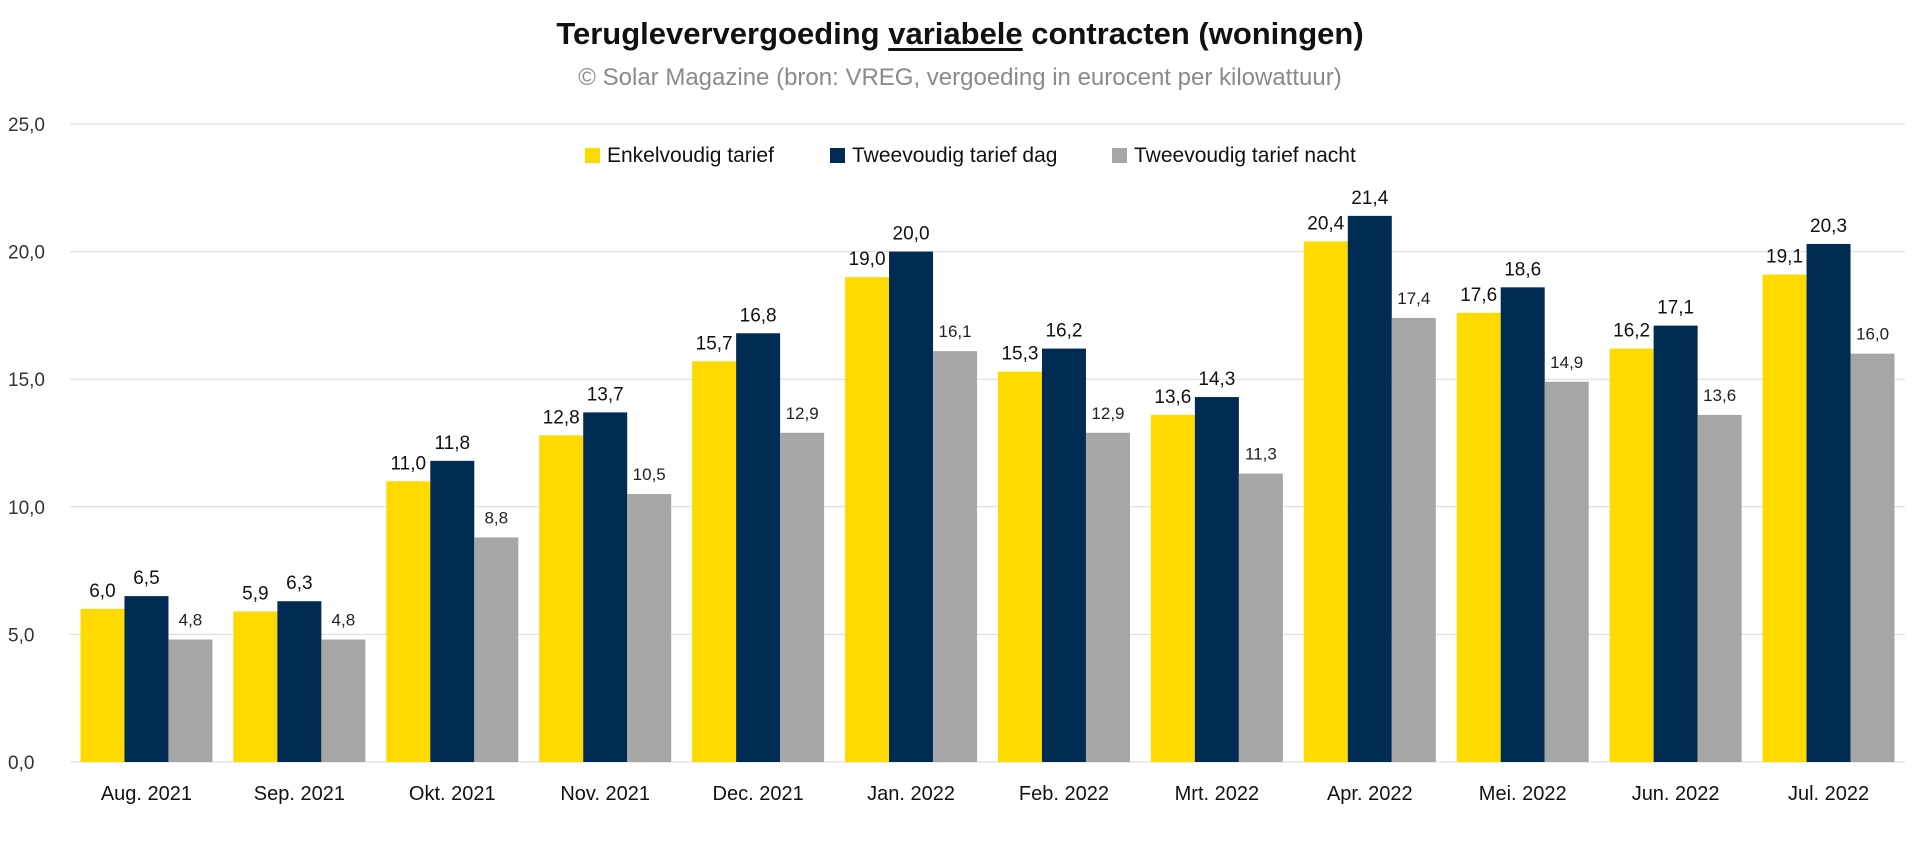 The width and height of the screenshot is (1920, 849). What do you see at coordinates (911, 794) in the screenshot?
I see `x-tick-label: Jan. 2022` at bounding box center [911, 794].